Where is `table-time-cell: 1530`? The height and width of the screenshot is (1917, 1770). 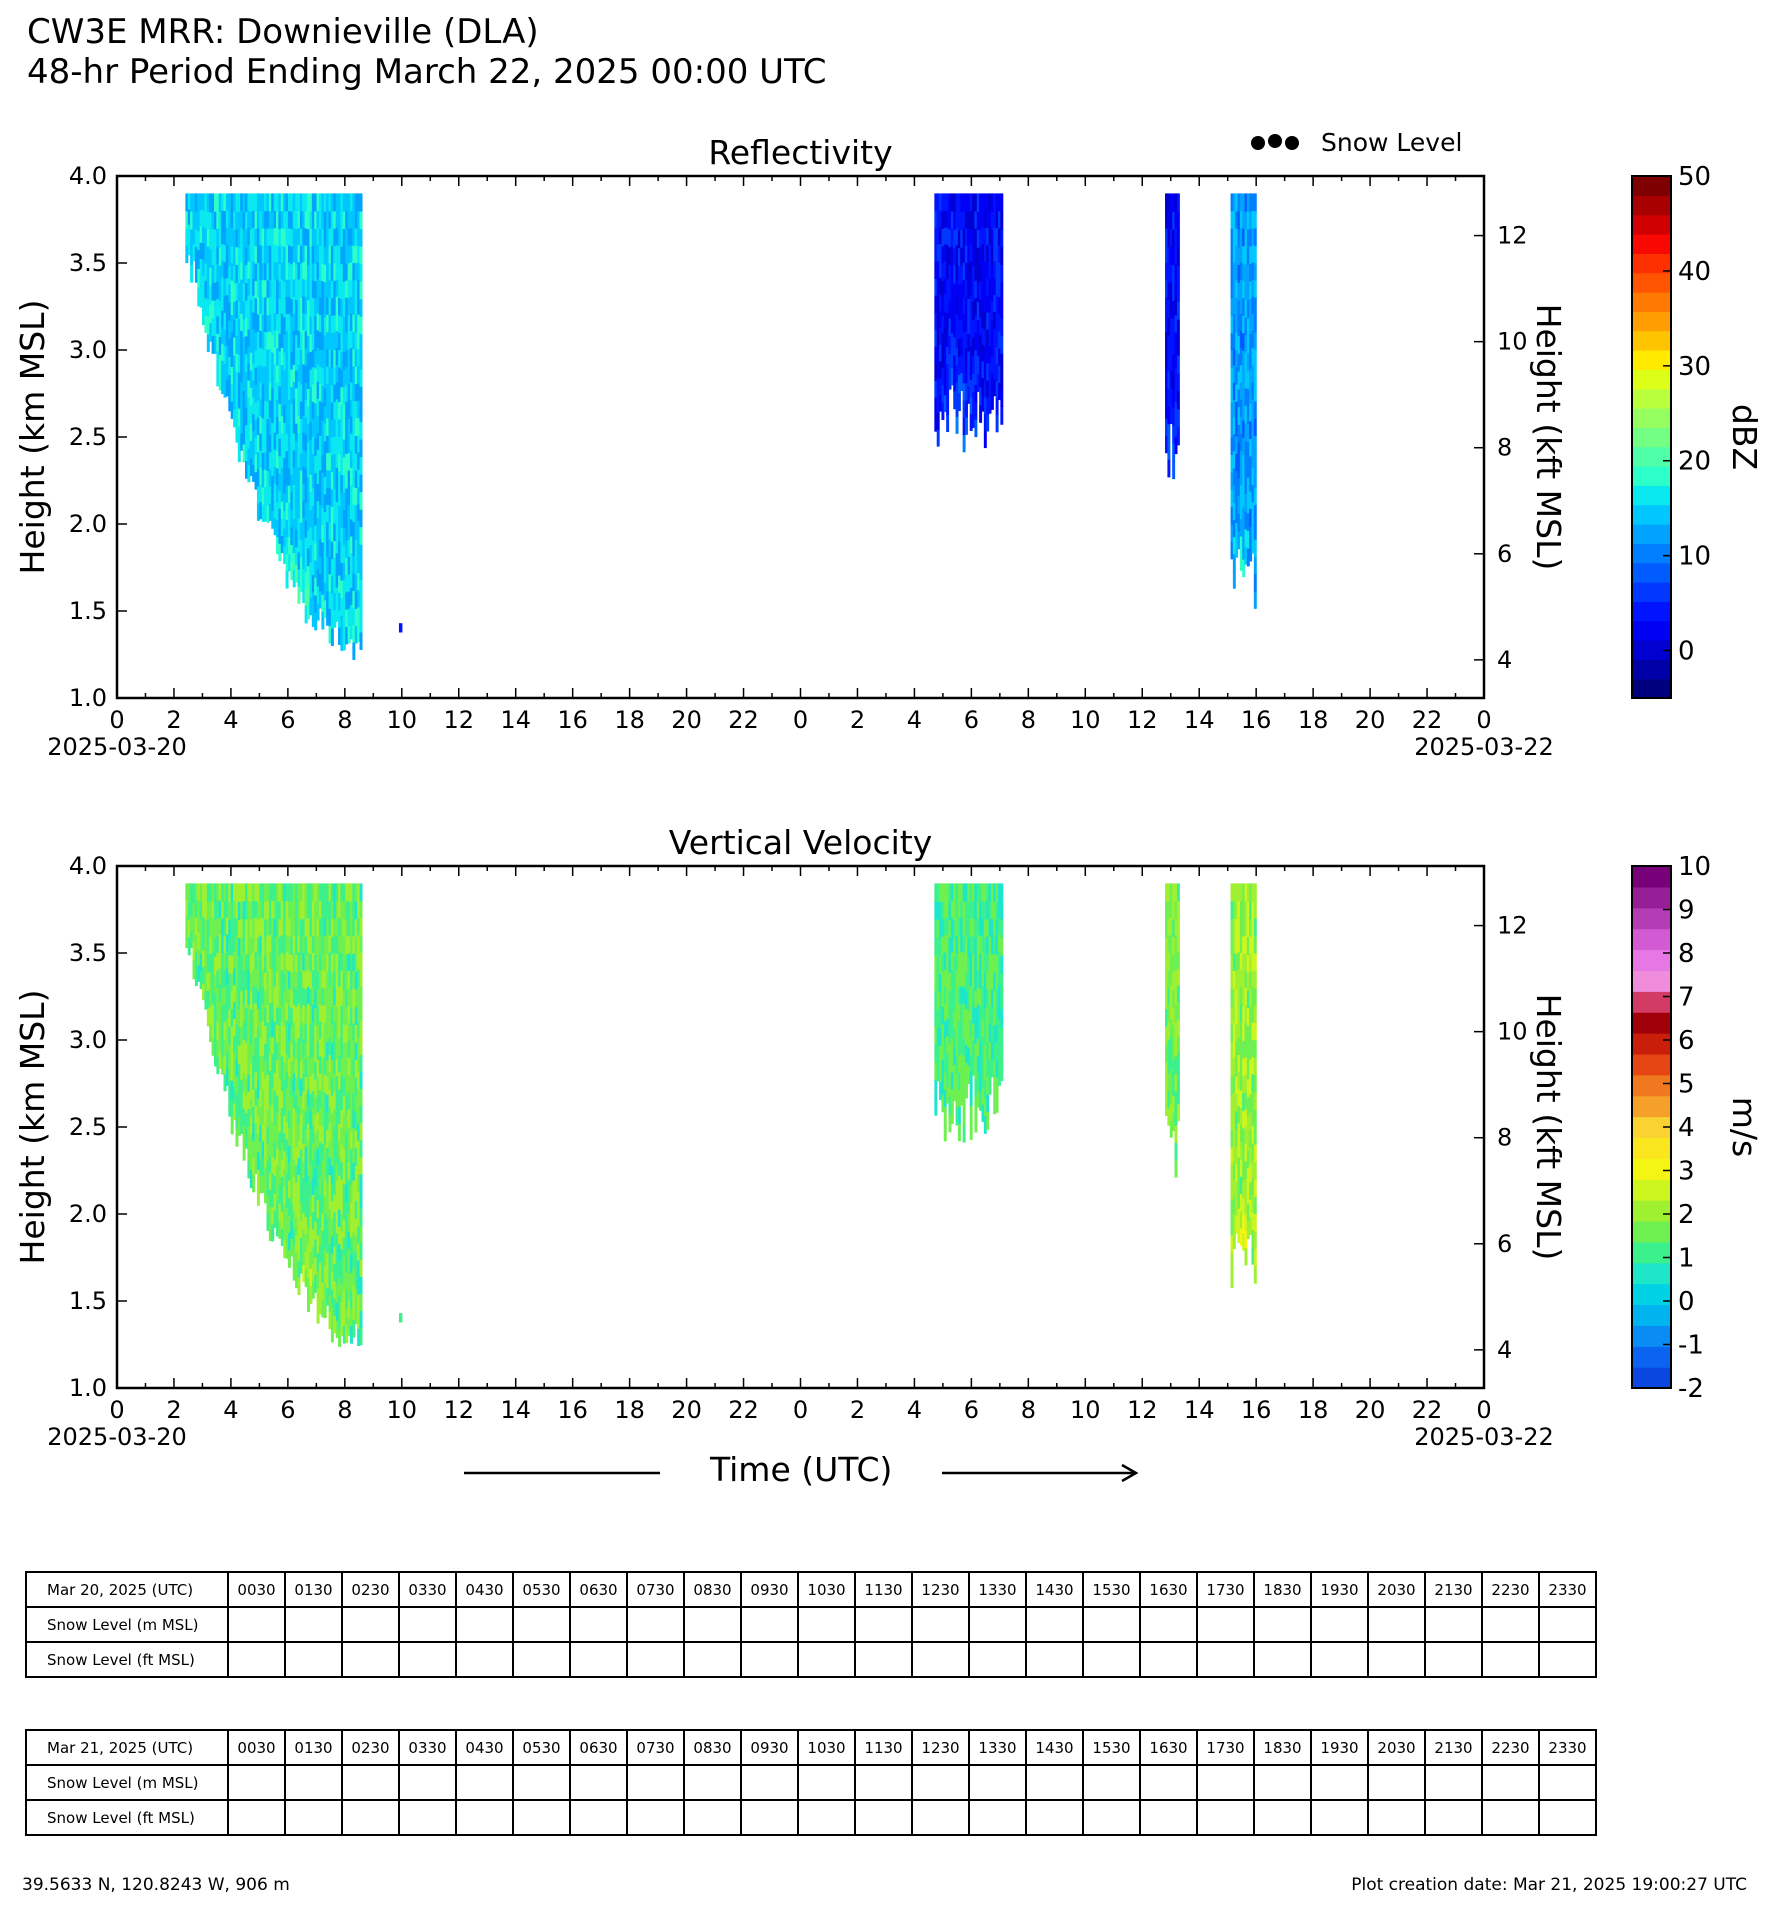 table-time-cell: 1530 is located at coordinates (1111, 1747).